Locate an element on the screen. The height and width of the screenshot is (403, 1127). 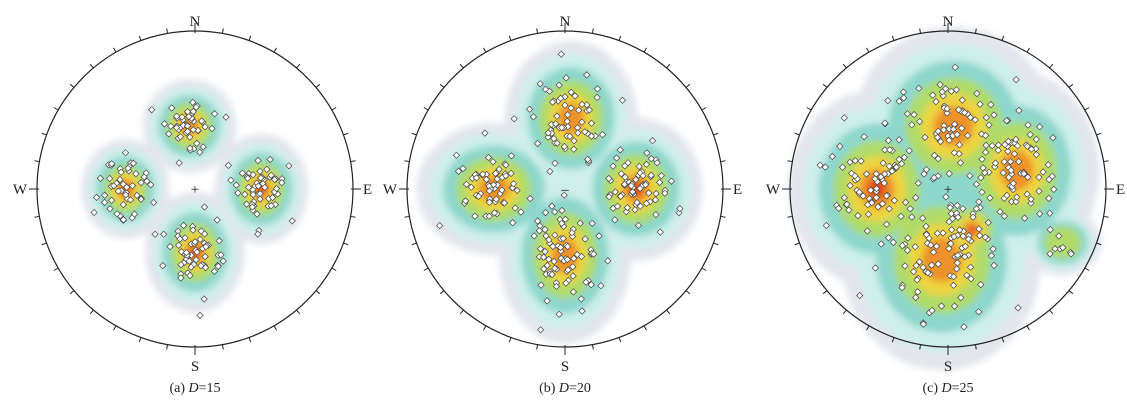
north-label-a: N is located at coordinates (195, 22).